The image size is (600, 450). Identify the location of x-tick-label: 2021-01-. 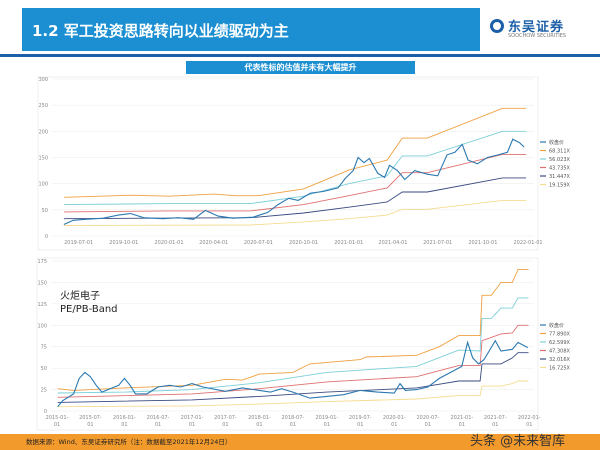
(461, 418).